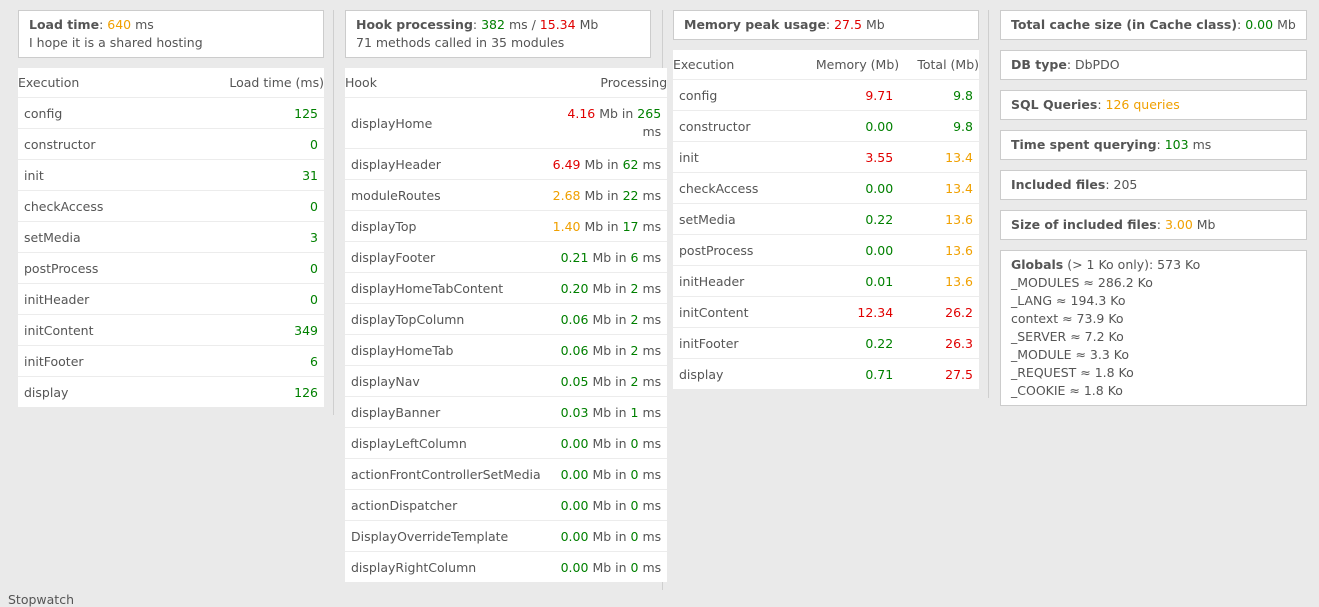 This screenshot has width=1319, height=607. I want to click on cache-size-label: Total cache size (in Cache class), so click(1124, 24).